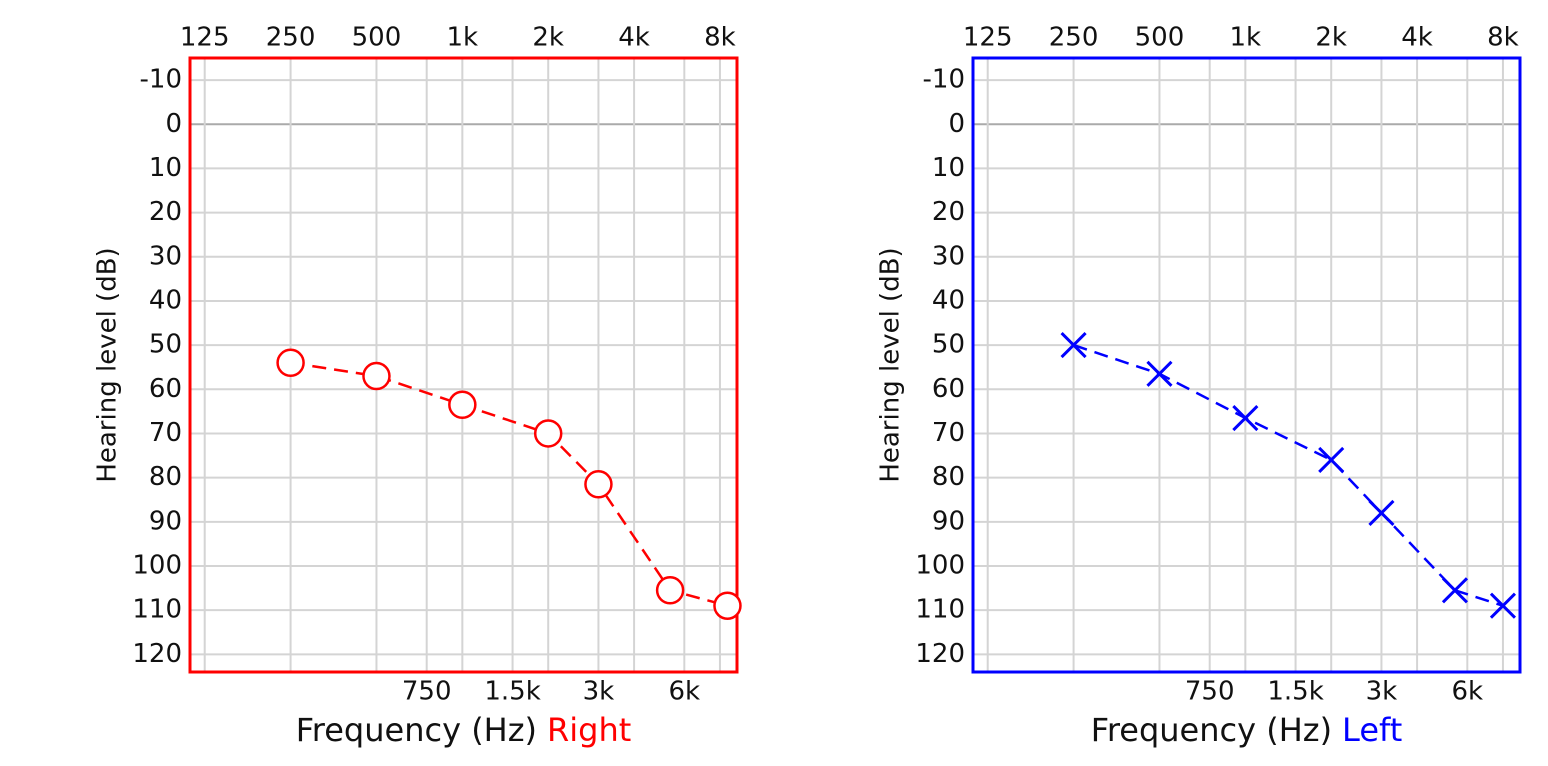 The height and width of the screenshot is (766, 1548). Describe the element at coordinates (509, 484) in the screenshot. I see `hearing-line` at that location.